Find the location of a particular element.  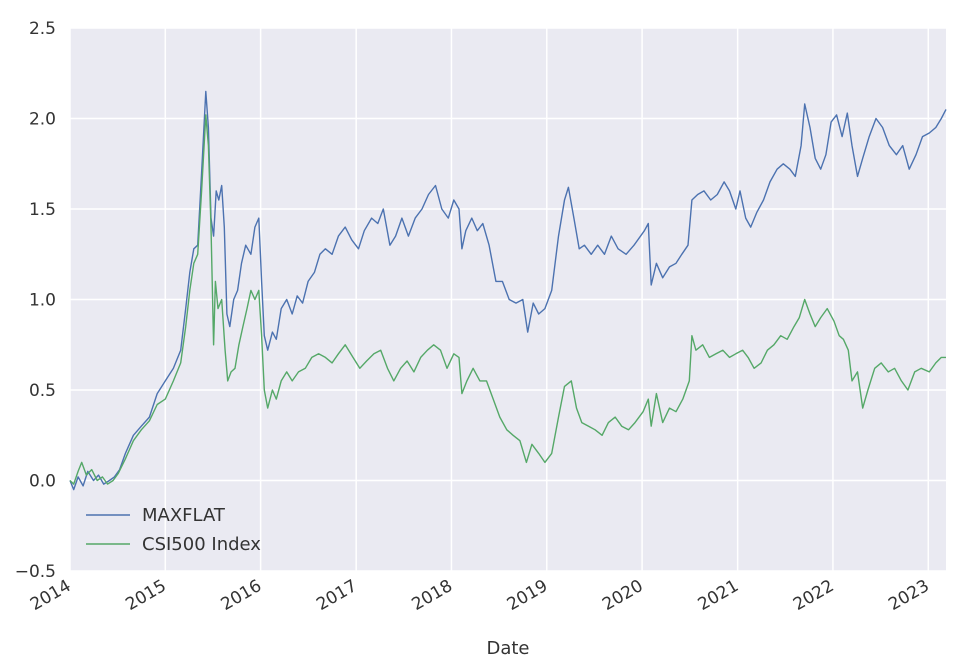

x-tick-label: 2016 is located at coordinates (241, 595).